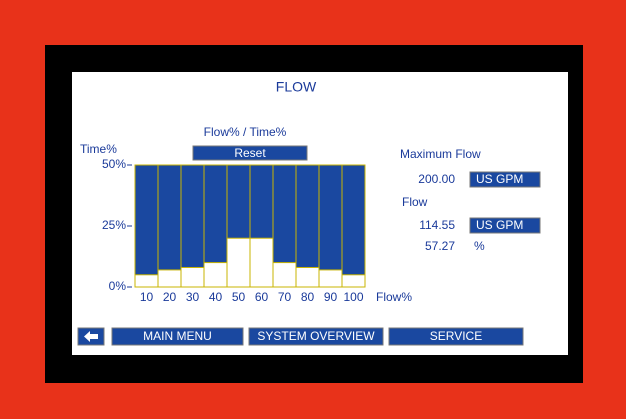 The width and height of the screenshot is (626, 419). Describe the element at coordinates (436, 179) in the screenshot. I see `max-flow-value: 200.00` at that location.